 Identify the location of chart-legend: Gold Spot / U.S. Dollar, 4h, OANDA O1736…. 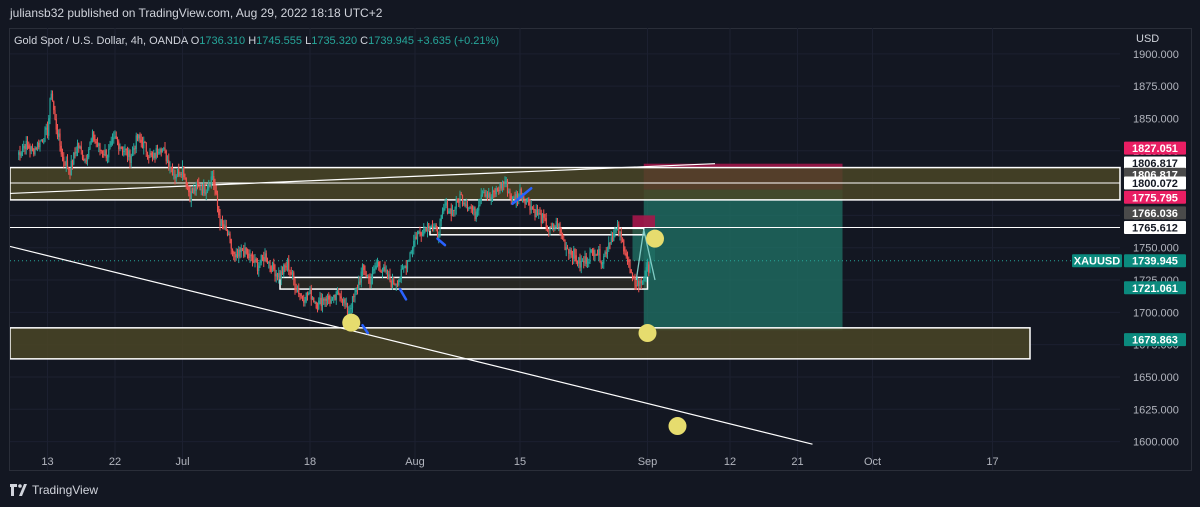
(256, 41).